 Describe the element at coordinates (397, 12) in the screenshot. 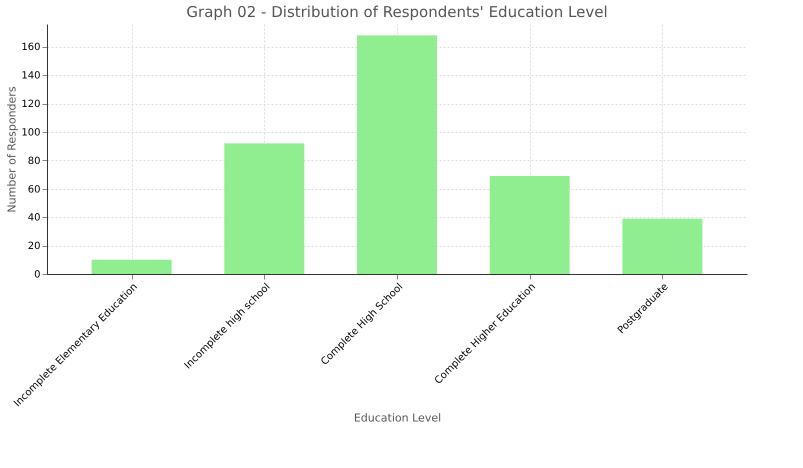

I see `chart-title: Graph 02 - Distribution of Respondents' Education Level` at that location.